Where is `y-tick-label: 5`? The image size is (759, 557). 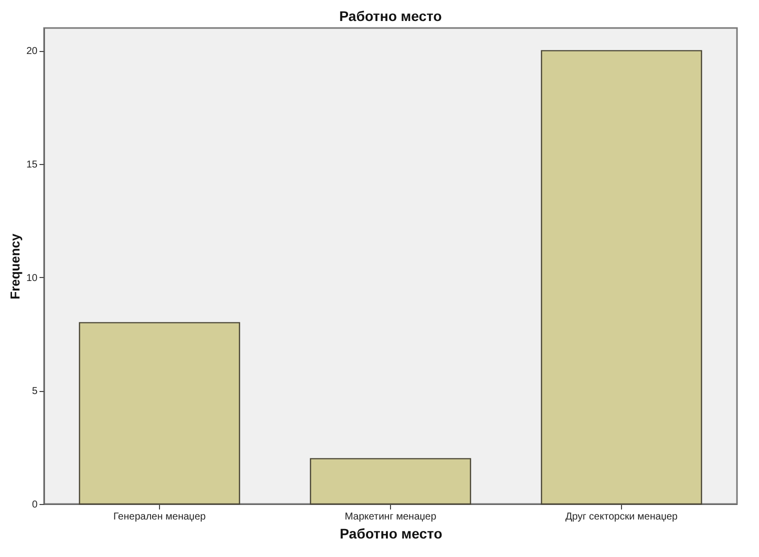
y-tick-label: 5 is located at coordinates (35, 392).